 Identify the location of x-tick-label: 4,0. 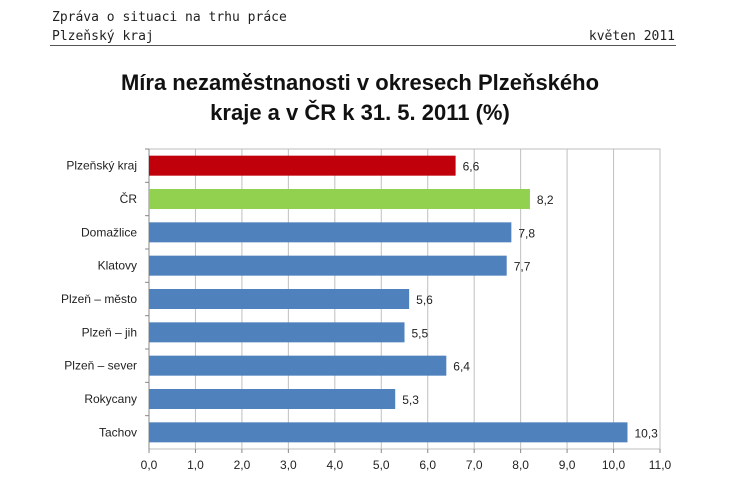
(334, 465).